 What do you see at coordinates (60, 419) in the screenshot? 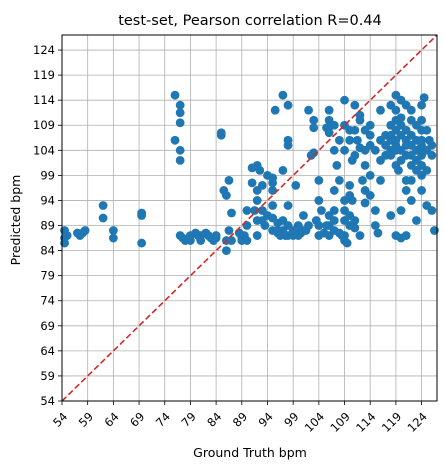
I see `x-tick-label: 54` at bounding box center [60, 419].